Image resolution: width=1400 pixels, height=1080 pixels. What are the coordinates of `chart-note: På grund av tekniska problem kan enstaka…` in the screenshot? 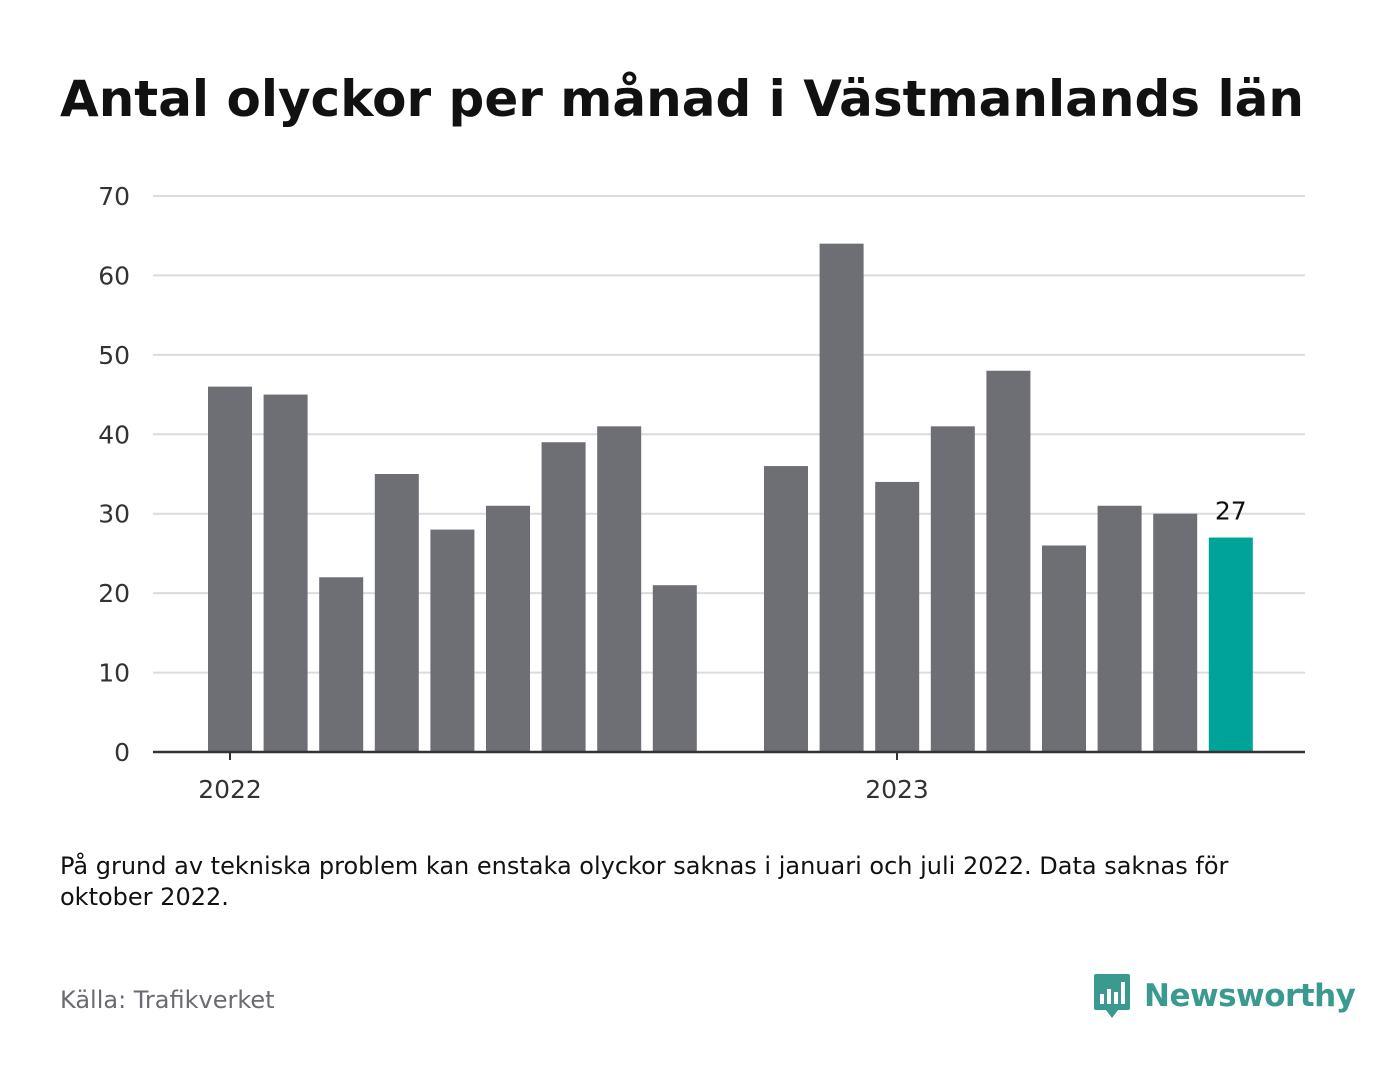 It's located at (644, 881).